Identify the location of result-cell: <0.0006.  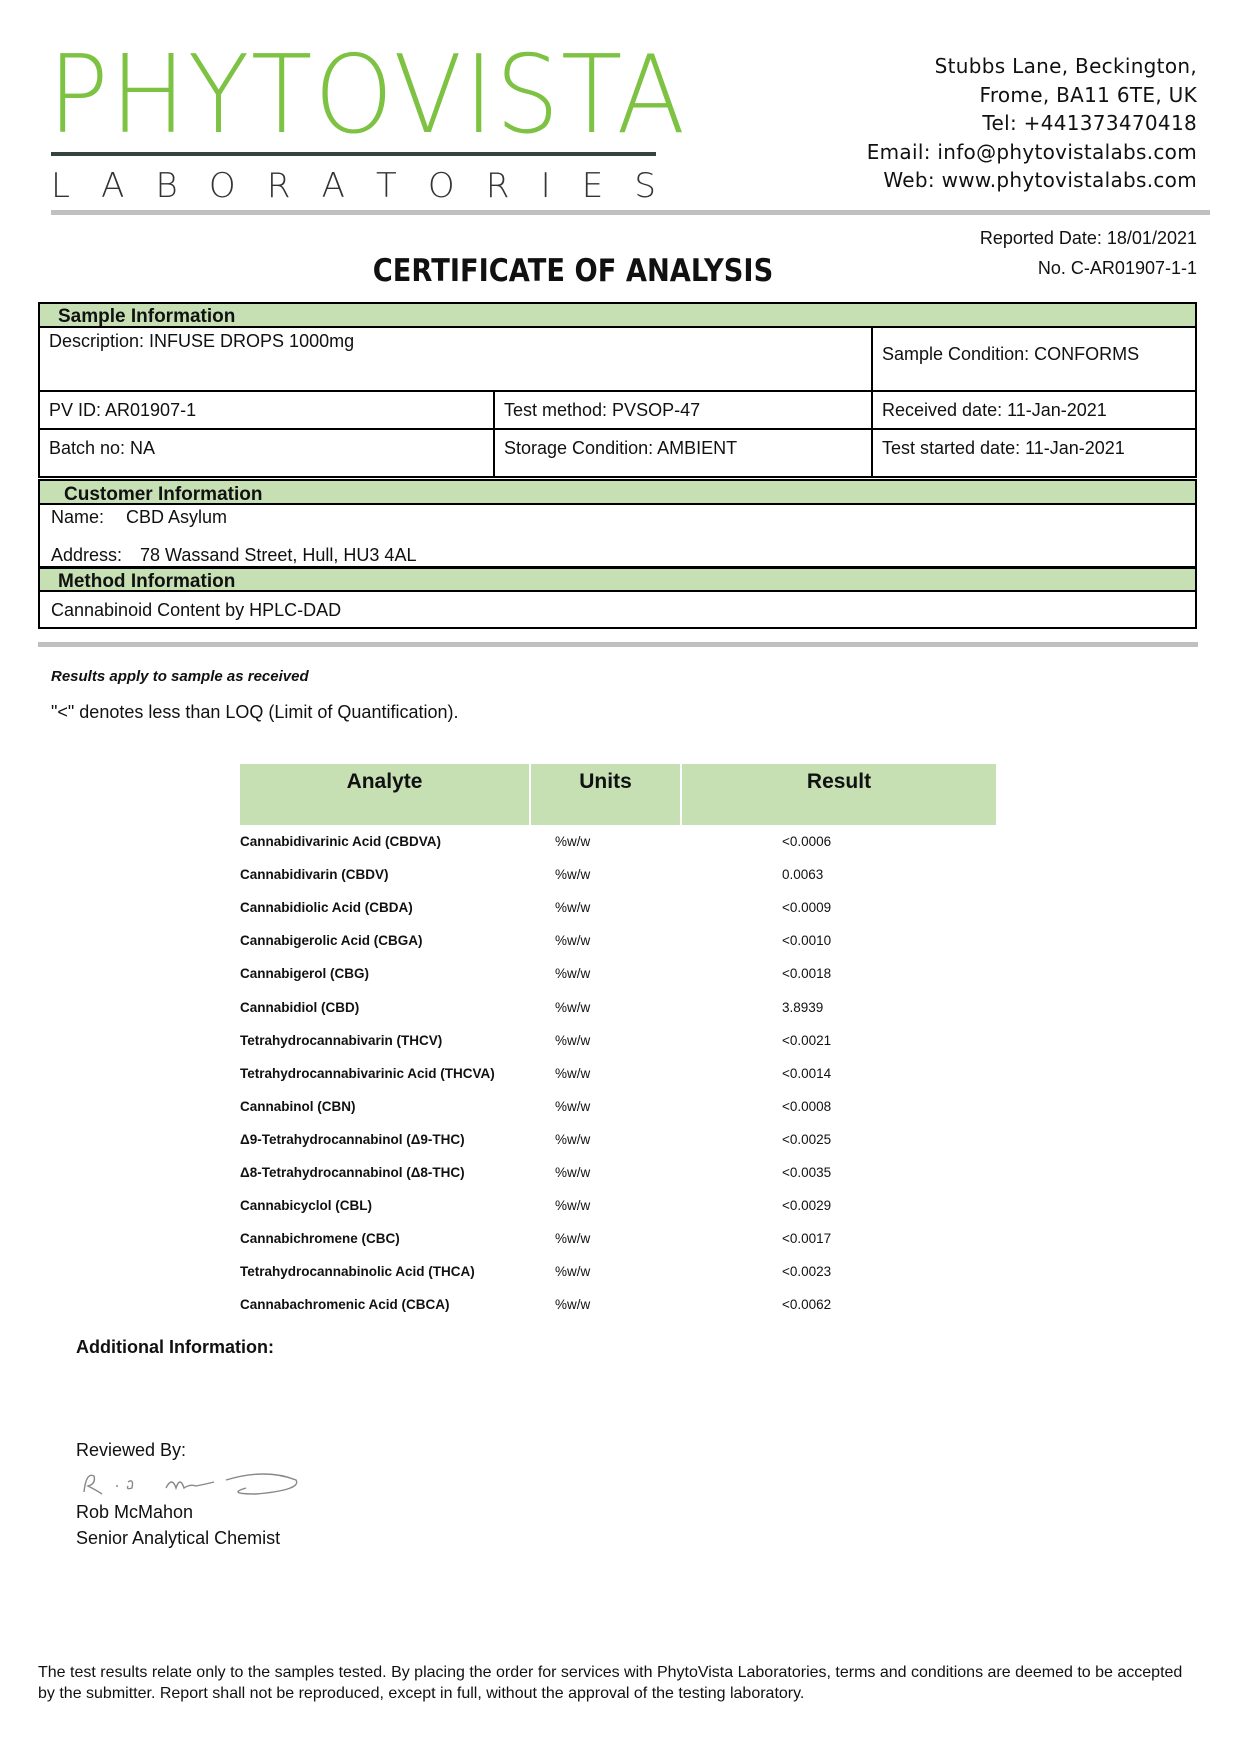
(807, 842).